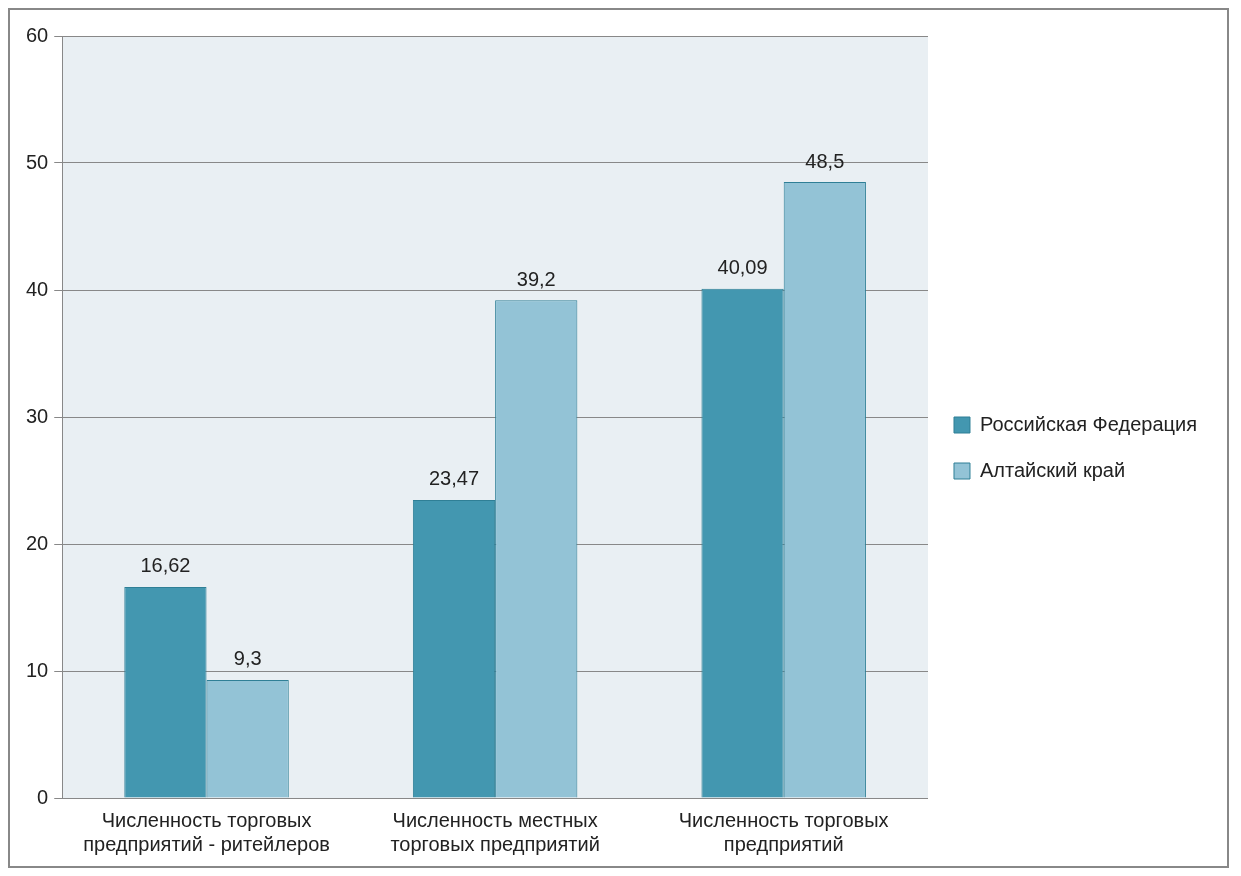 The height and width of the screenshot is (876, 1241). What do you see at coordinates (783, 831) in the screenshot?
I see `x-tick-label: Численность торговых предприятий` at bounding box center [783, 831].